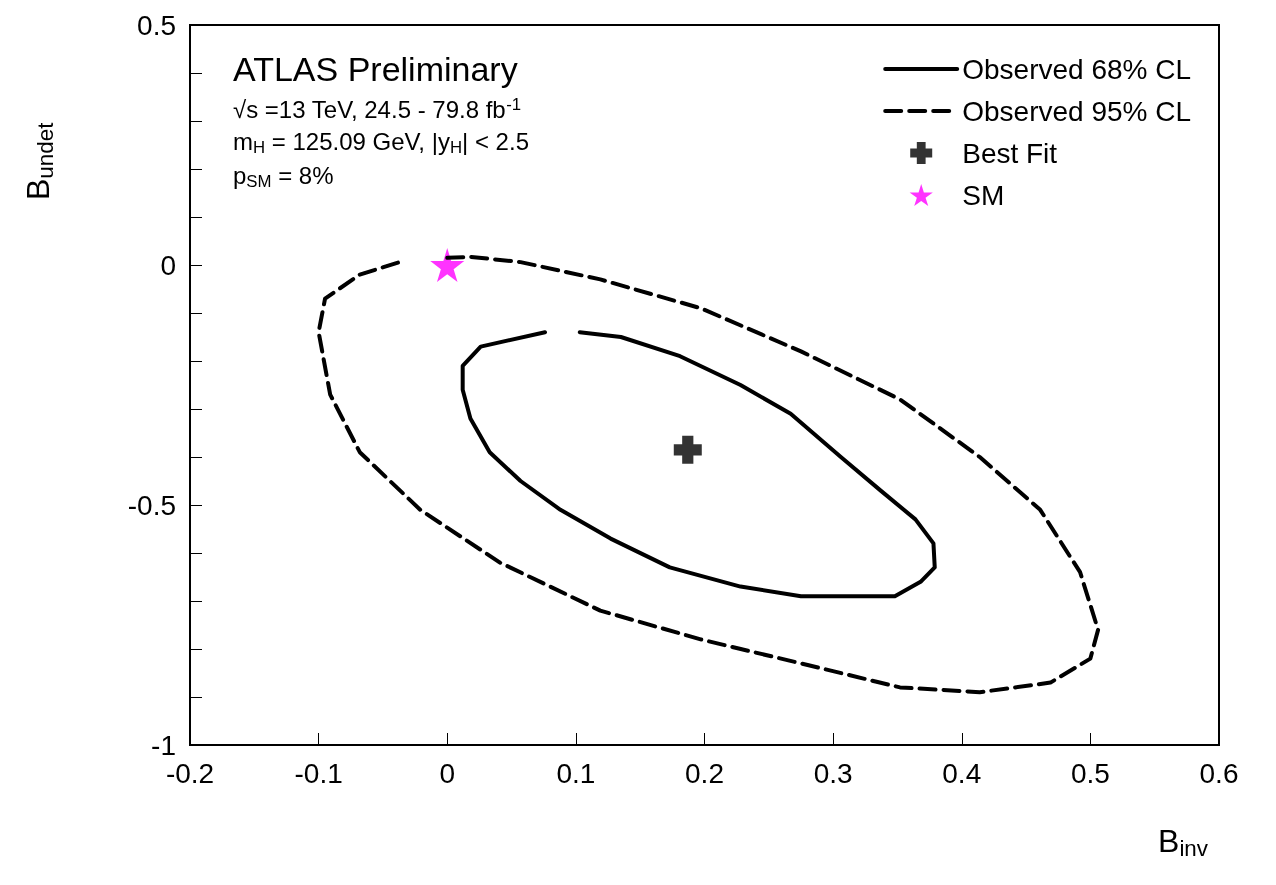  What do you see at coordinates (39, 160) in the screenshot?
I see `y-axis-title: Bundet` at bounding box center [39, 160].